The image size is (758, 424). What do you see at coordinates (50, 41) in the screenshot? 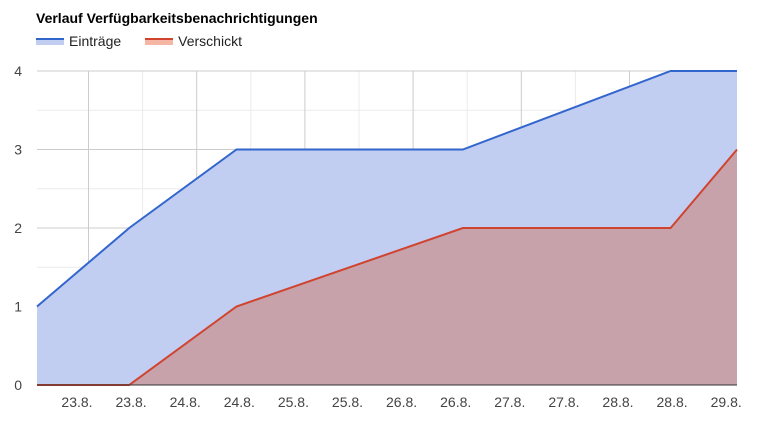
I see `legend-swatch-eintraege` at bounding box center [50, 41].